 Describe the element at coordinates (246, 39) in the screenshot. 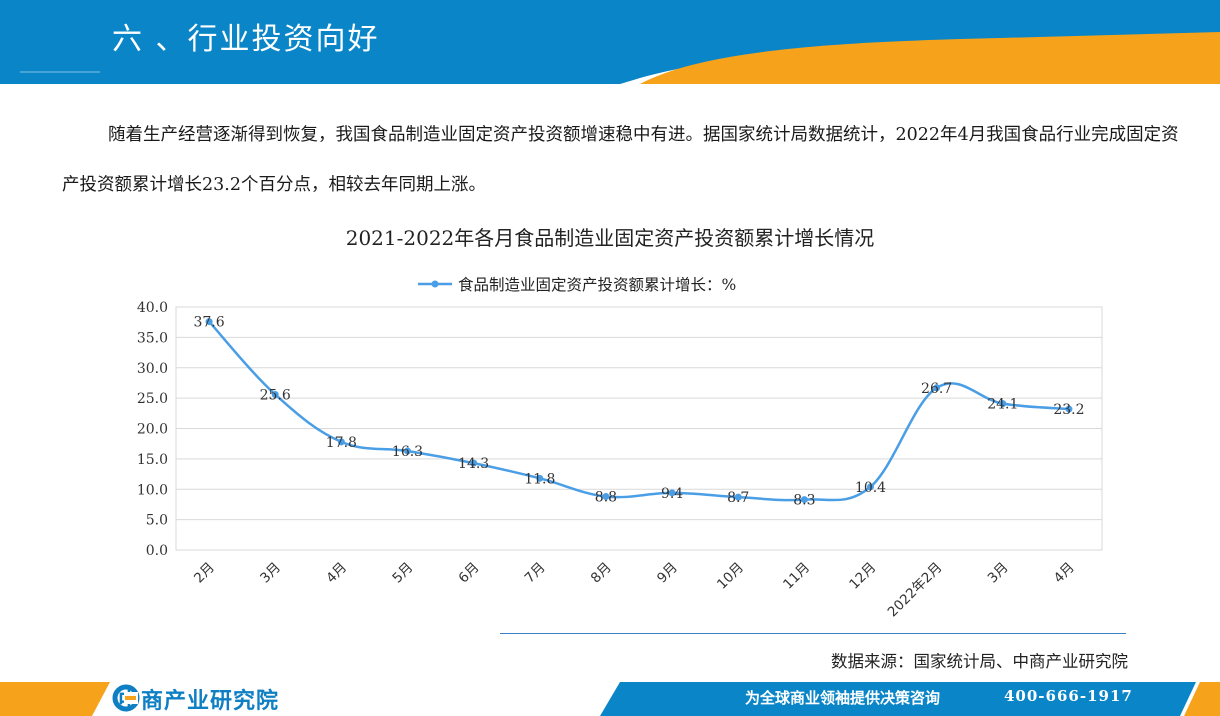

I see `page-title: 六 、行业投资向好` at that location.